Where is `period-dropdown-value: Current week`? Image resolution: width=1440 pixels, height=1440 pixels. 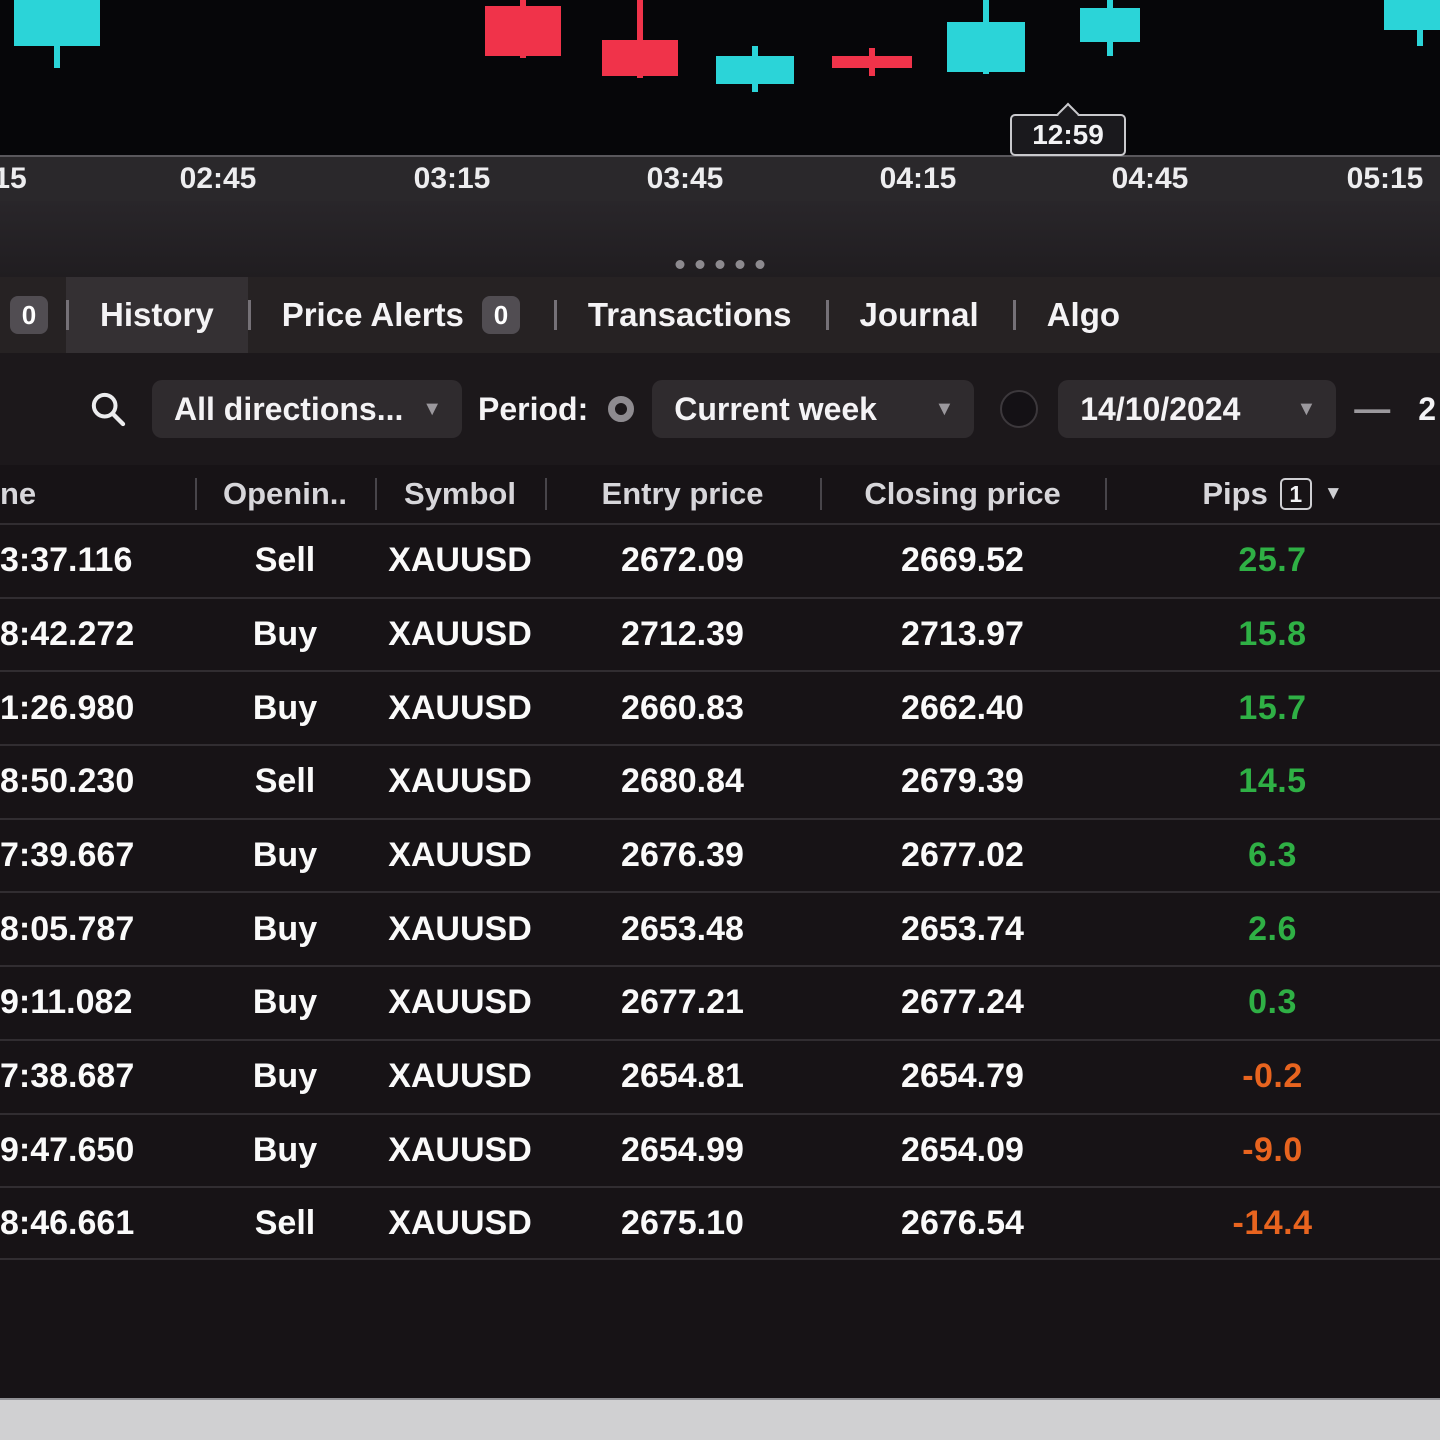 period-dropdown-value: Current week is located at coordinates (775, 408).